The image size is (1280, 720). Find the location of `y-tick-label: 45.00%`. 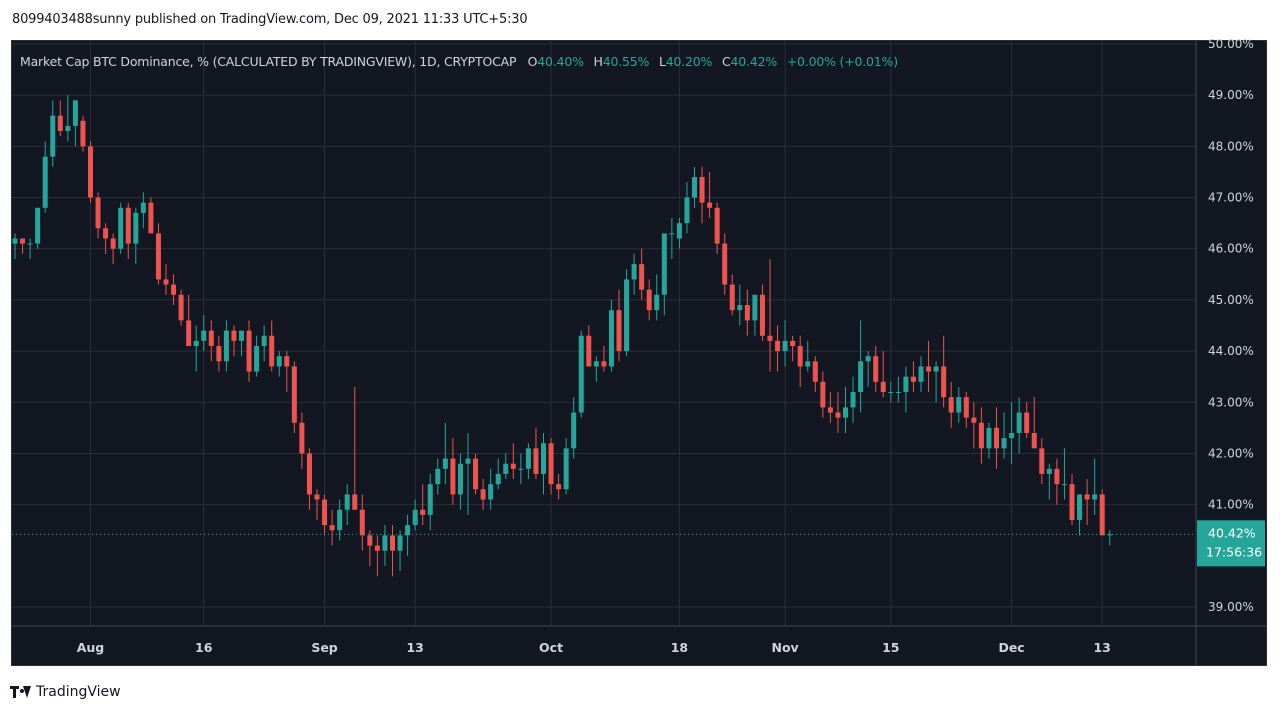

y-tick-label: 45.00% is located at coordinates (1231, 300).